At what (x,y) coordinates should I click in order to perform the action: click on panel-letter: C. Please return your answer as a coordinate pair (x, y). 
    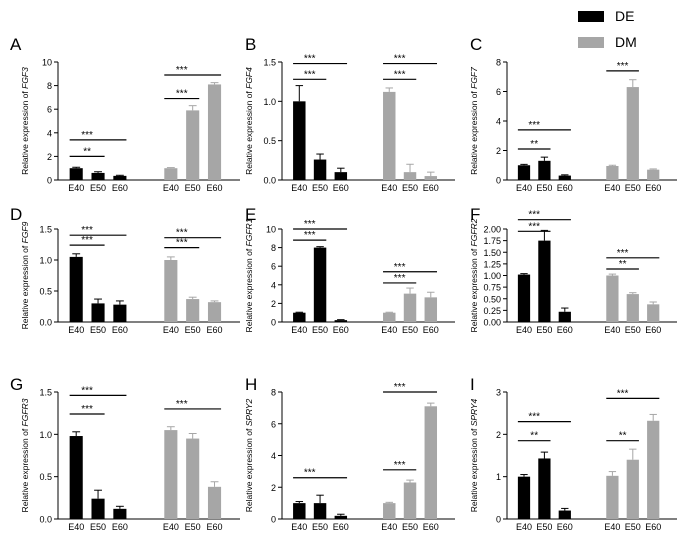
    Looking at the image, I should click on (476, 44).